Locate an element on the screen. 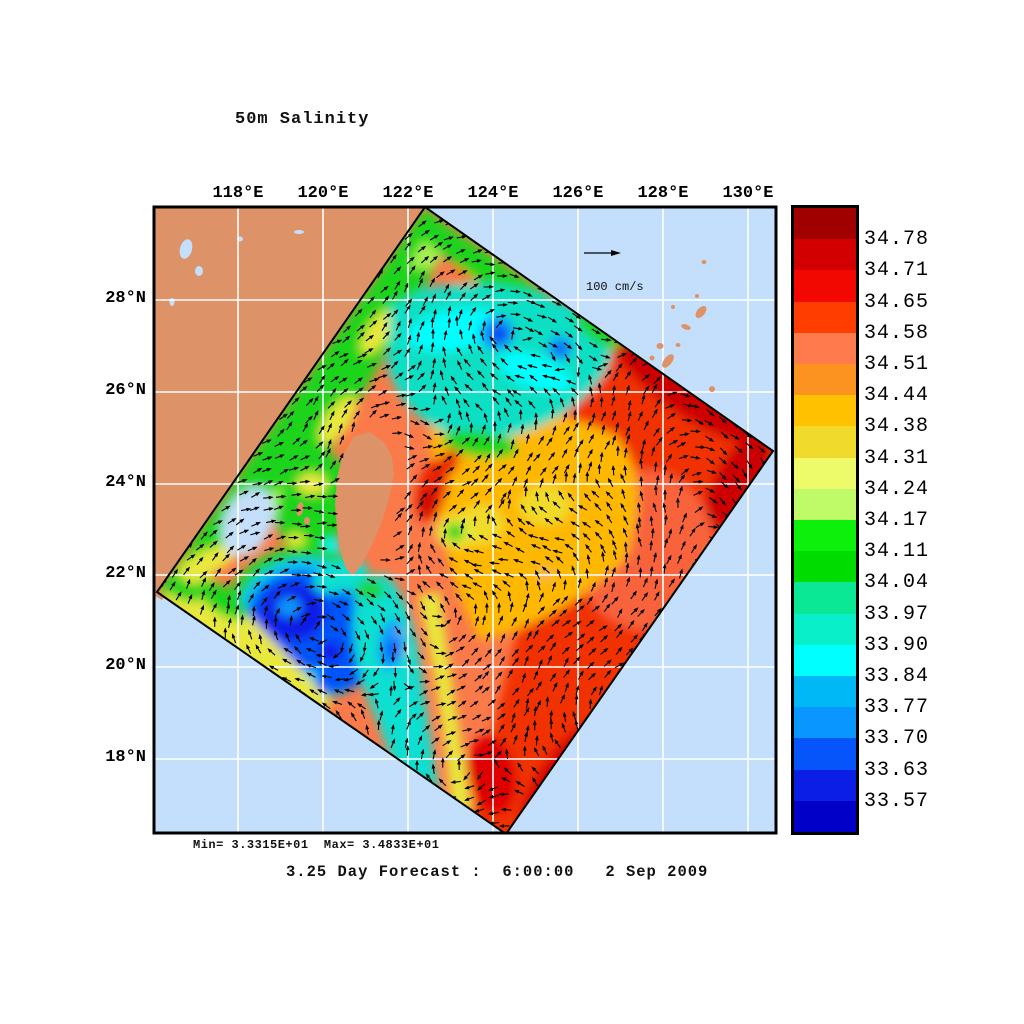  forecast-footer-text: 3.25 Day Forecast : 6:00:00 2 Sep 2009 is located at coordinates (497, 872).